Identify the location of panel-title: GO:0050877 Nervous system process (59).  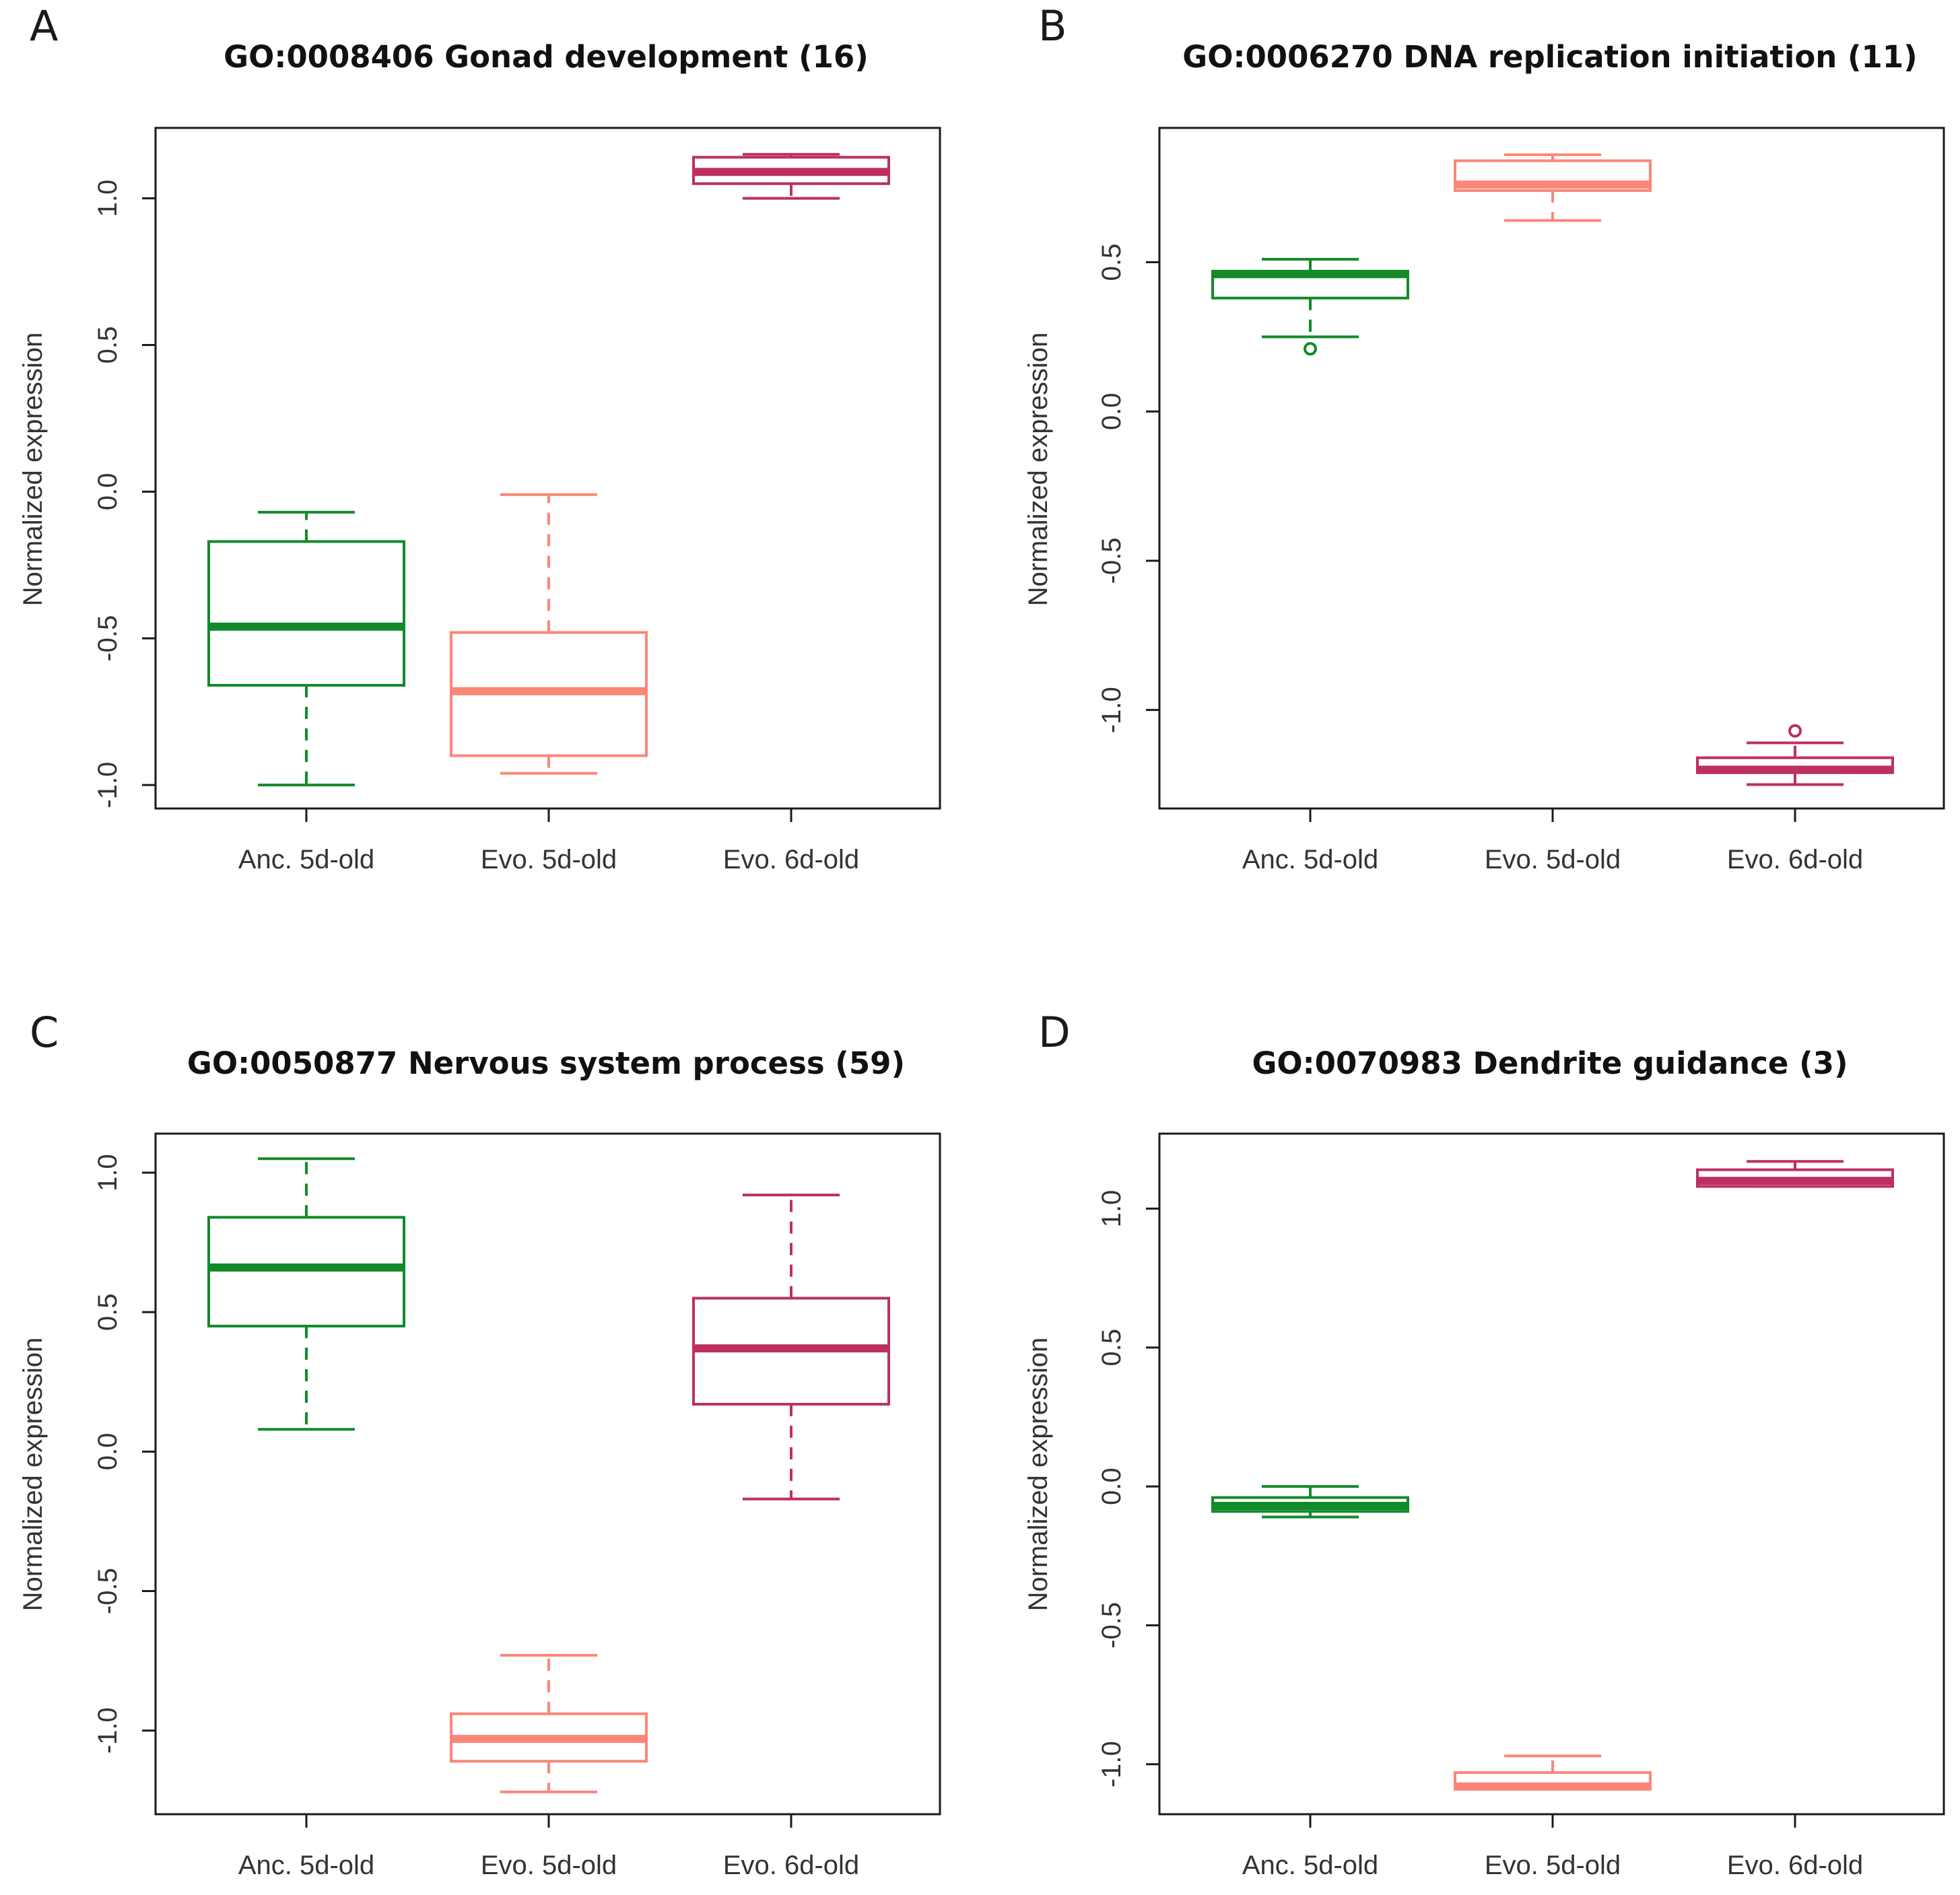
(546, 1063).